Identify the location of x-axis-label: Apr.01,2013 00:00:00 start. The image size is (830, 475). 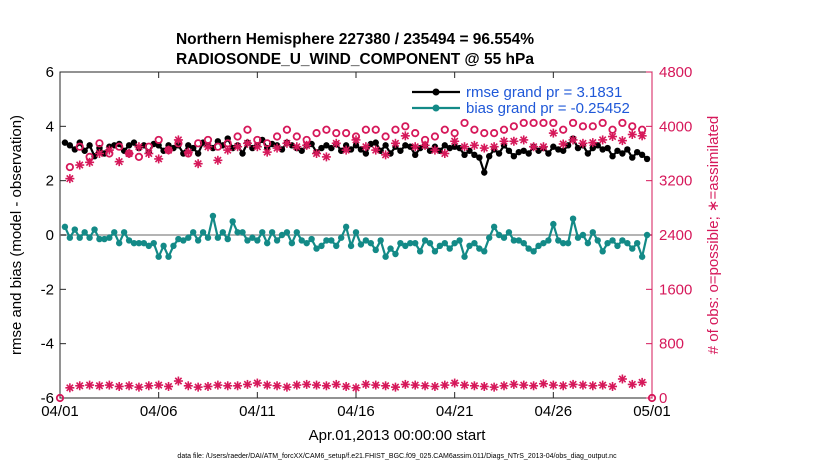
(398, 435).